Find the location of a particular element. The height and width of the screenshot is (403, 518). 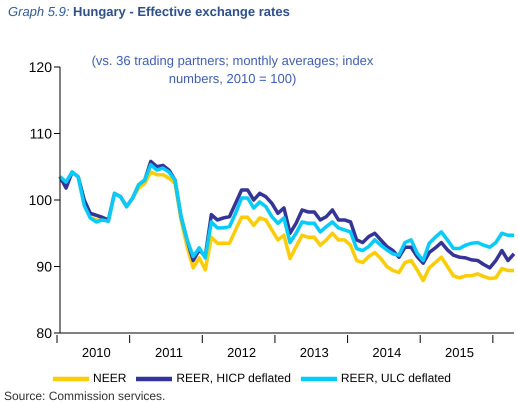

y-tick-label: 120 is located at coordinates (40, 66).